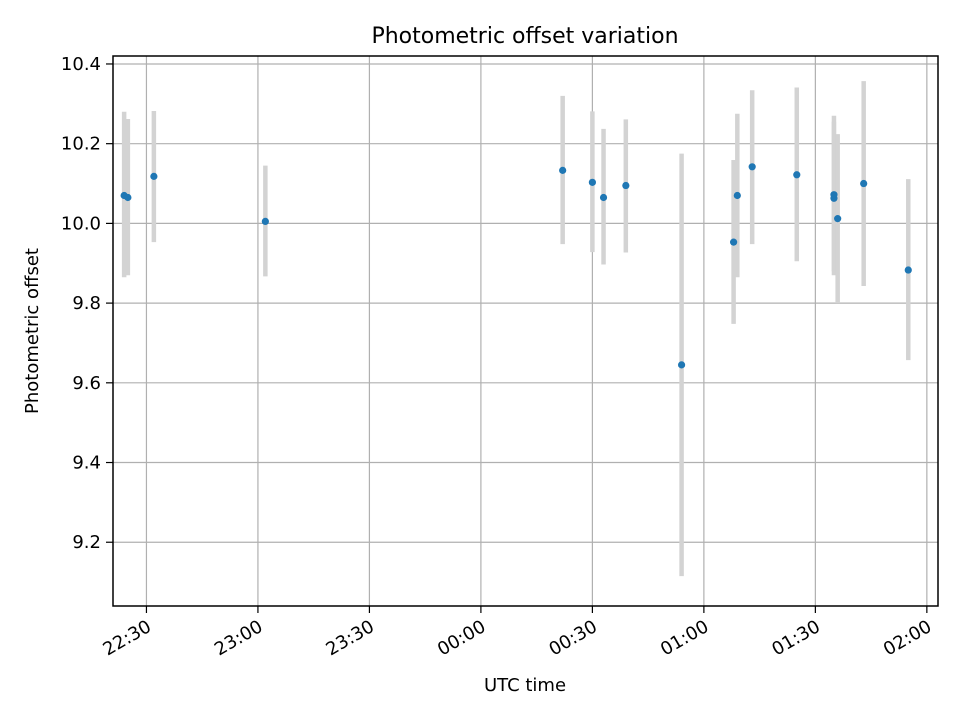  Describe the element at coordinates (81, 144) in the screenshot. I see `y-tick-label: 10.2` at that location.